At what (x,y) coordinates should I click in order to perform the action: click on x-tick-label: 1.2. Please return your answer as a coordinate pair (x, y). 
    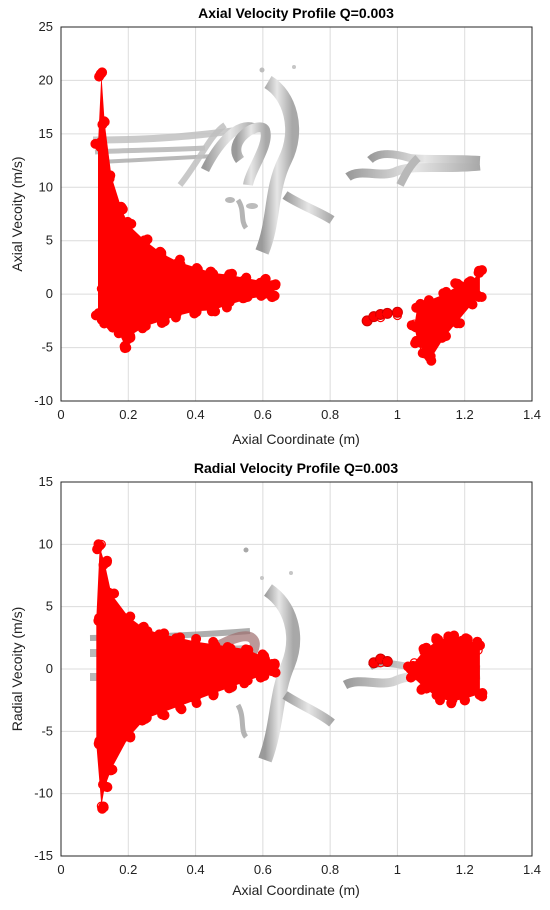
    Looking at the image, I should click on (465, 869).